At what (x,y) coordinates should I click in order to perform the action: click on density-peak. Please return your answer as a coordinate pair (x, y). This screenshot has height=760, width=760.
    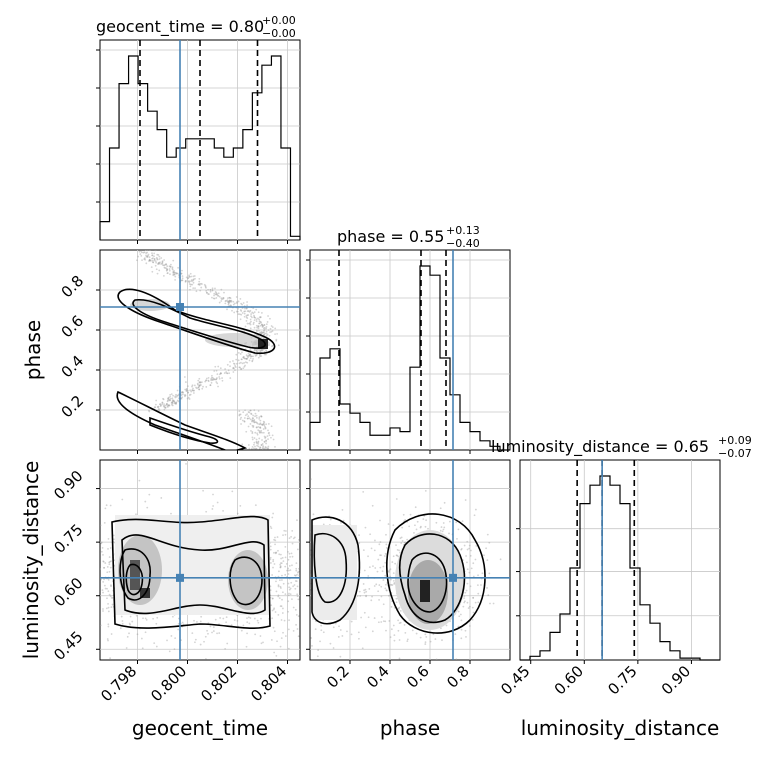
    Looking at the image, I should click on (425, 591).